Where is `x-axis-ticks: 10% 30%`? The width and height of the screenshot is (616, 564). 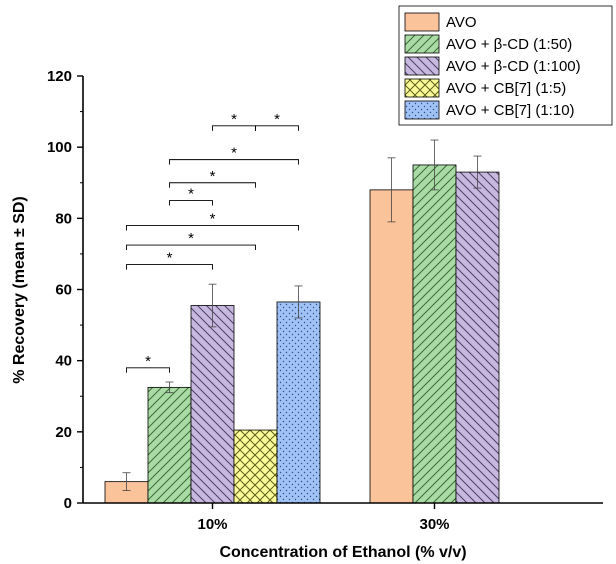
x-axis-ticks: 10% 30% is located at coordinates (323, 518).